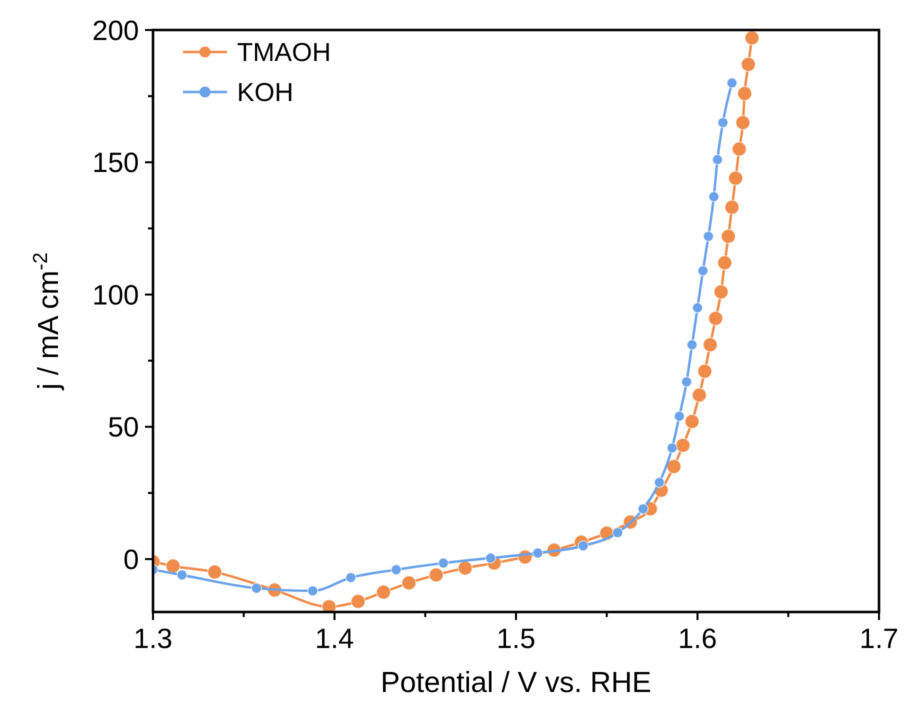 The width and height of the screenshot is (907, 724). I want to click on y-tick-label: 150, so click(115, 162).